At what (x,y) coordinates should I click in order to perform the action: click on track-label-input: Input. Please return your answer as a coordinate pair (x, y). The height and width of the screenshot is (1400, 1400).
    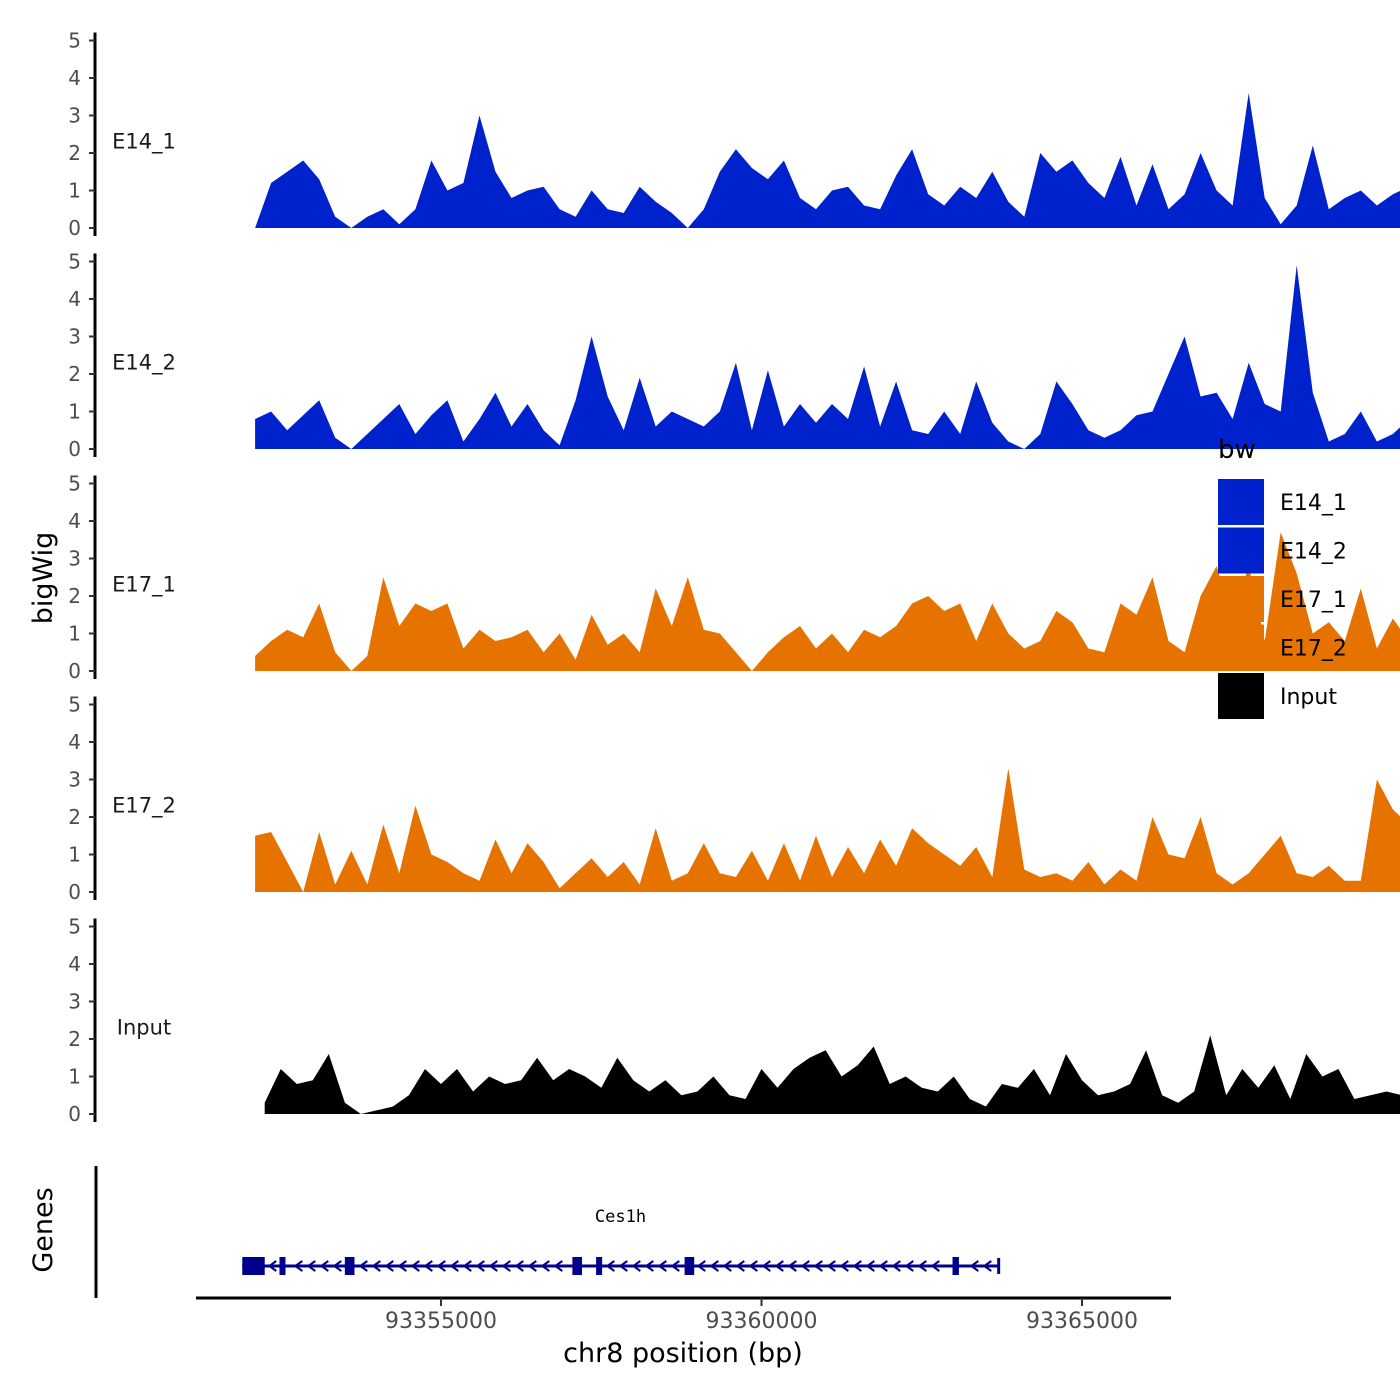
    Looking at the image, I should click on (144, 1028).